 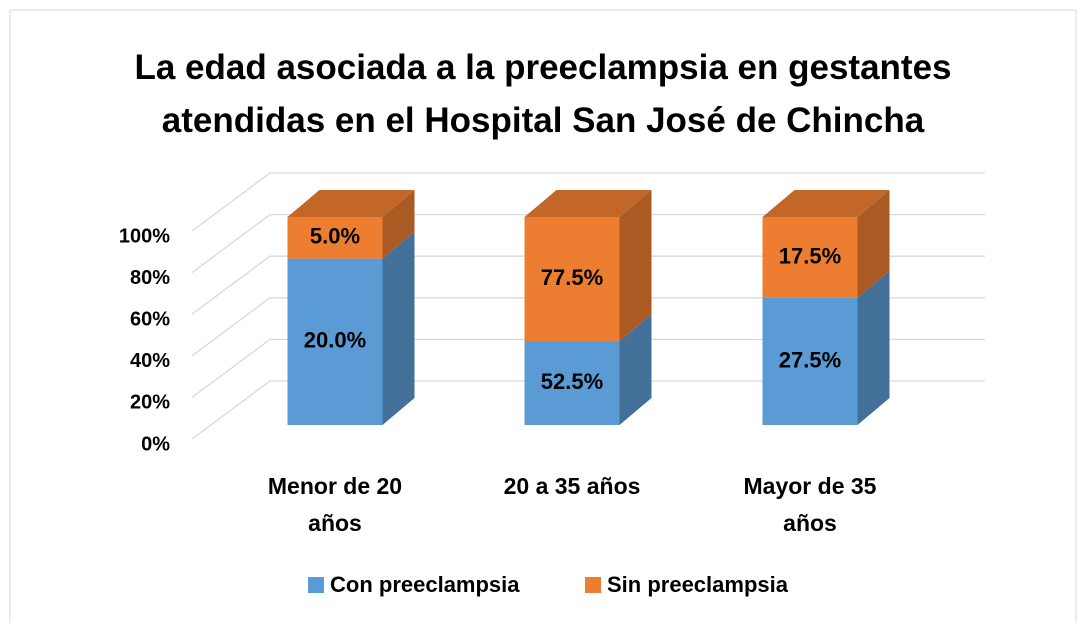 I want to click on x-tick-line: 20 a 35 años, so click(x=572, y=486).